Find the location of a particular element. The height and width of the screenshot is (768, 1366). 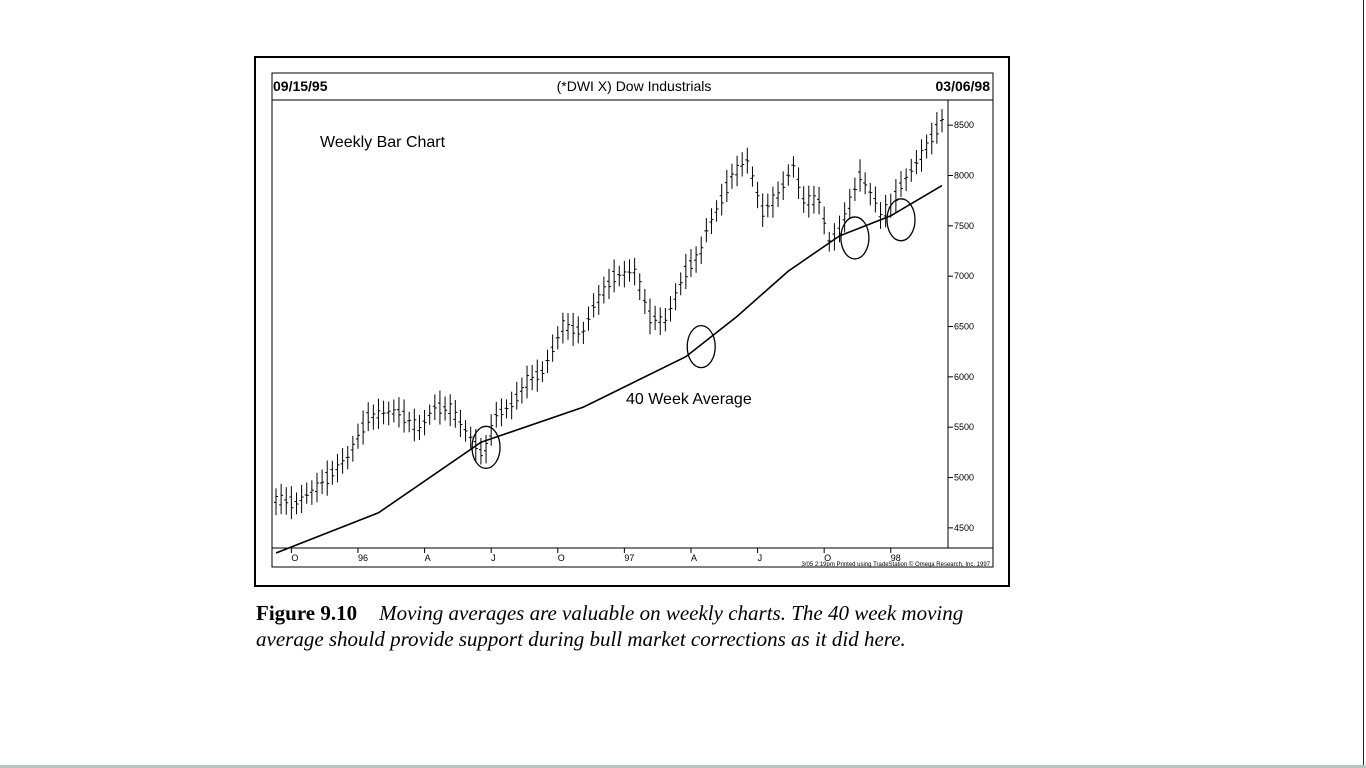

x-tick-label: O is located at coordinates (561, 558).